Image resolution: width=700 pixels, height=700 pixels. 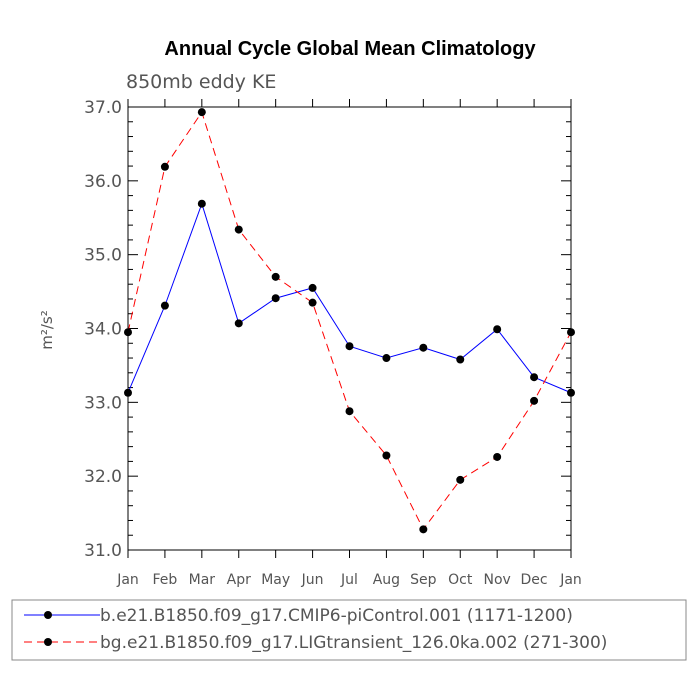 What do you see at coordinates (103, 403) in the screenshot?
I see `y-tick-label: 33.0` at bounding box center [103, 403].